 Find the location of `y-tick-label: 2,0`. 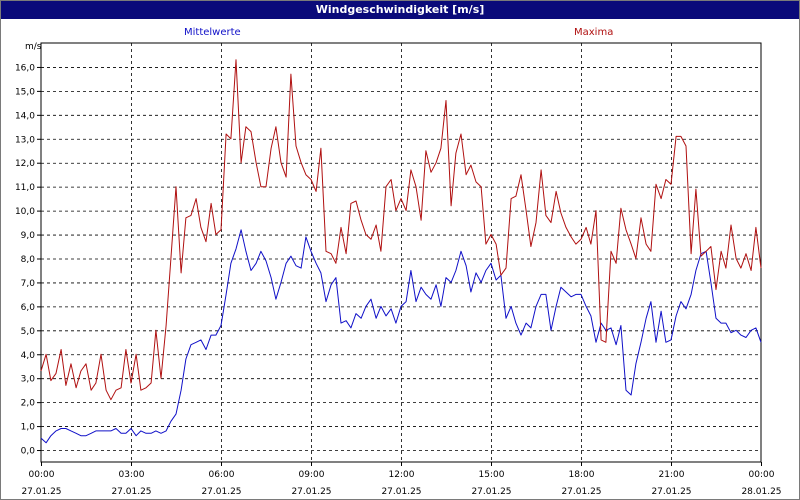

y-tick-label: 2,0 is located at coordinates (28, 404).